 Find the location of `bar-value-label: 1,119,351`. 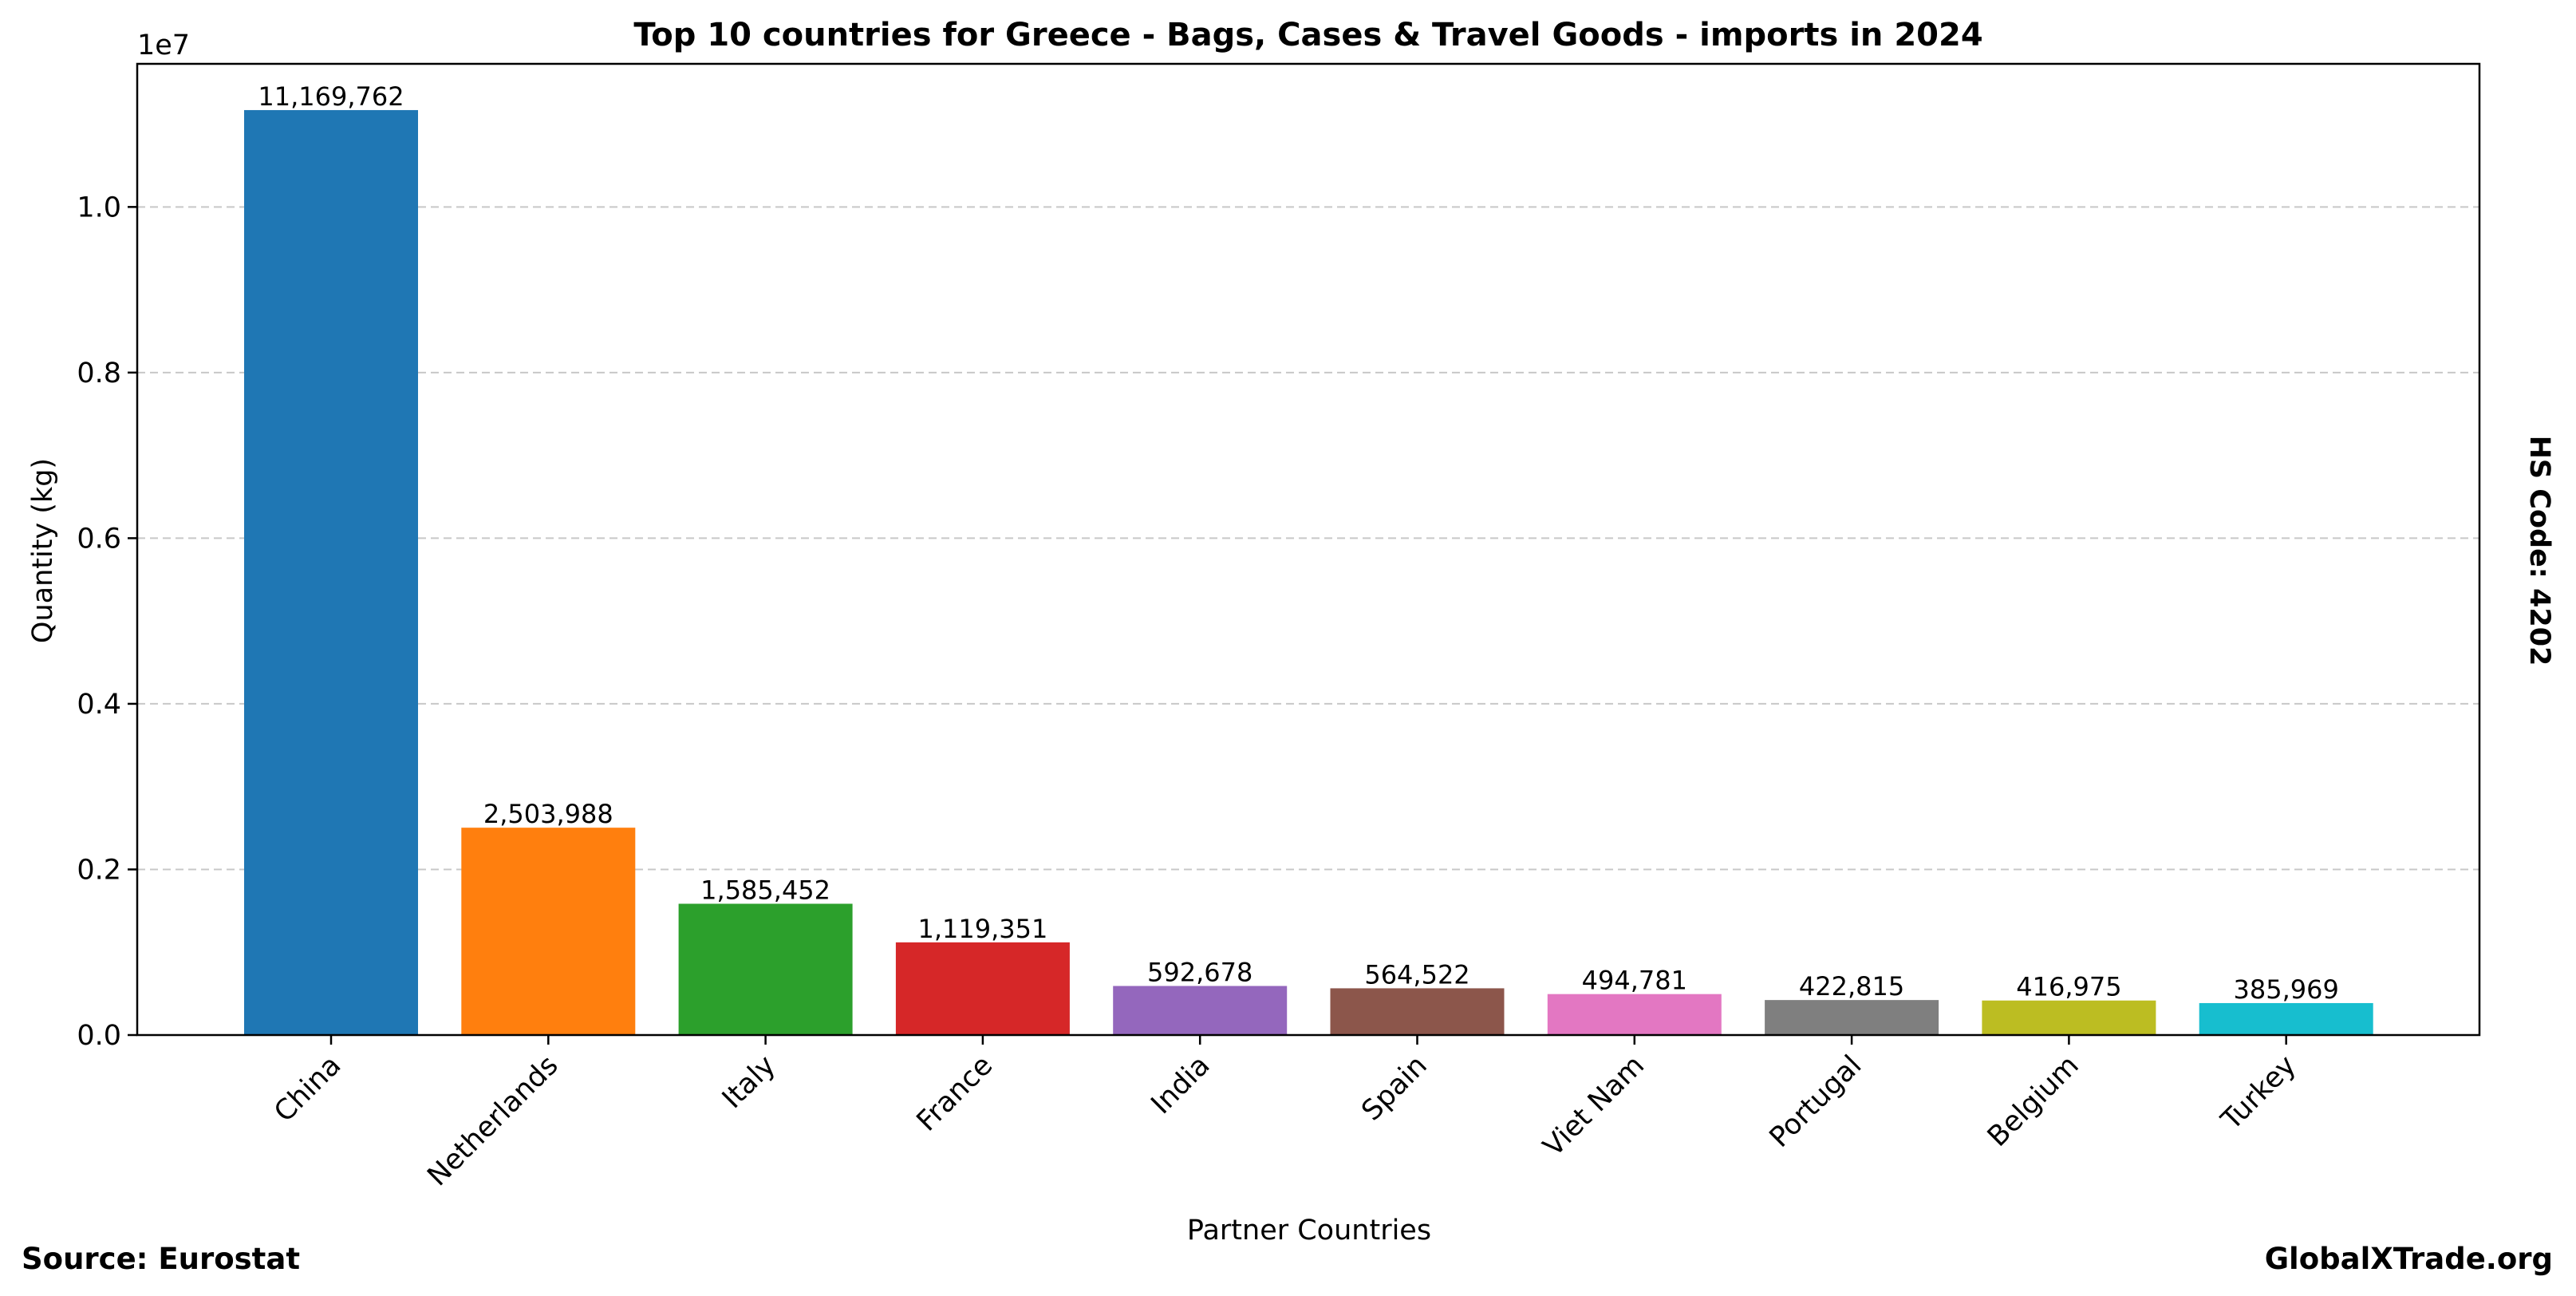

bar-value-label: 1,119,351 is located at coordinates (982, 929).